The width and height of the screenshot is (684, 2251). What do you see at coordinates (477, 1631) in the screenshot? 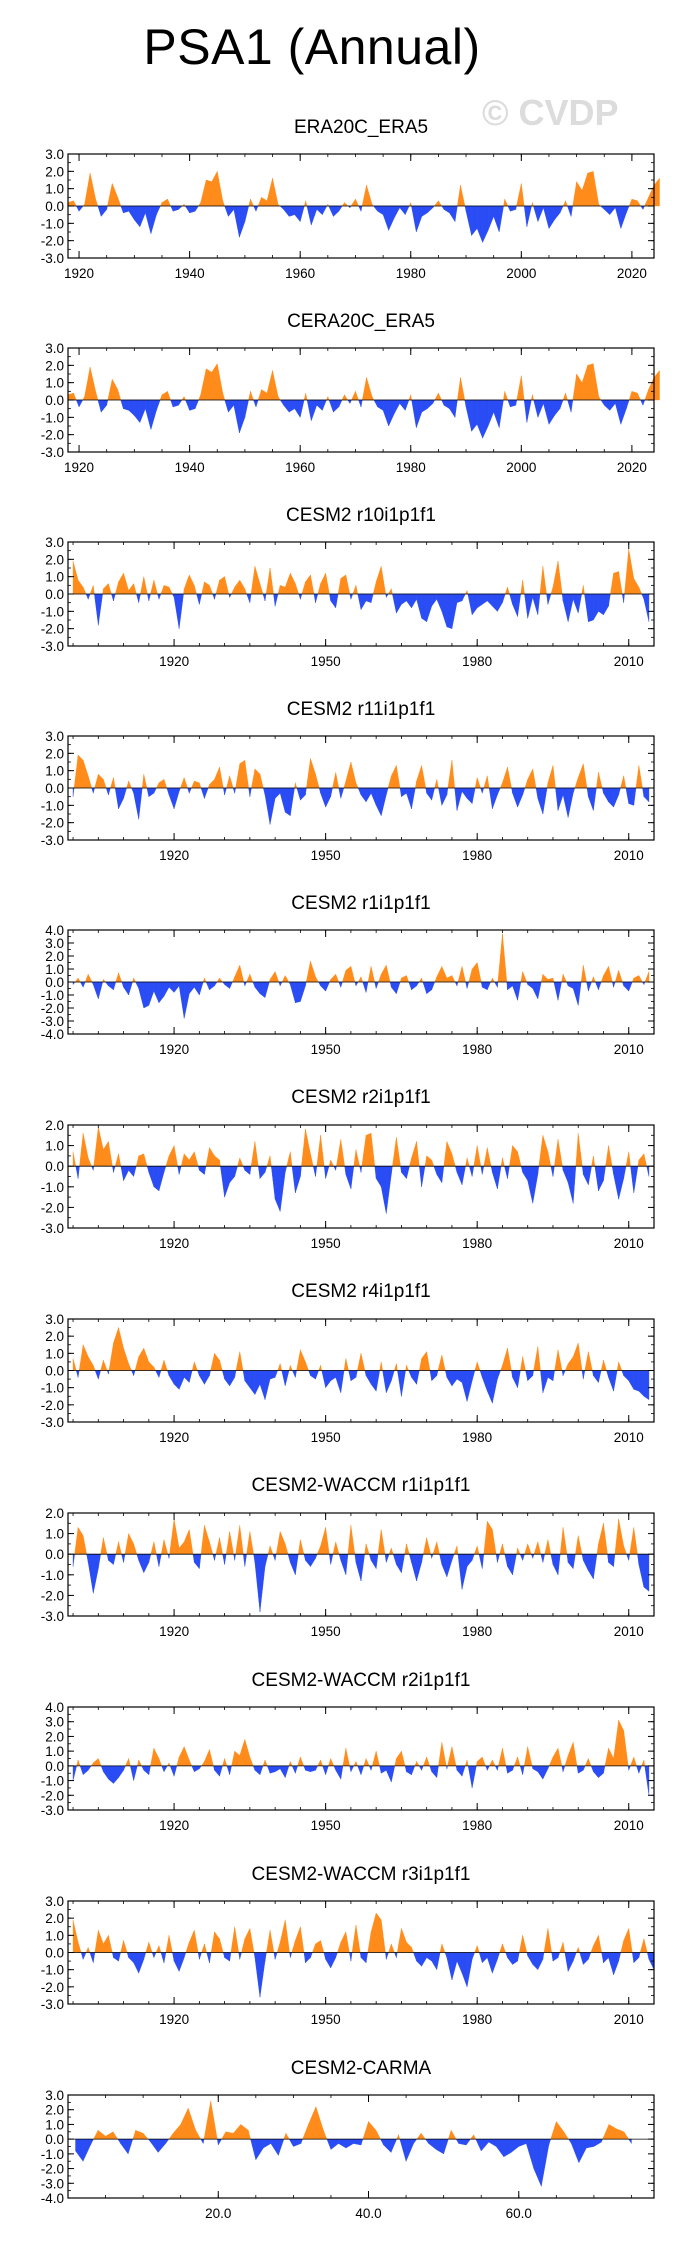
I see `x-tick-label: 1980` at bounding box center [477, 1631].